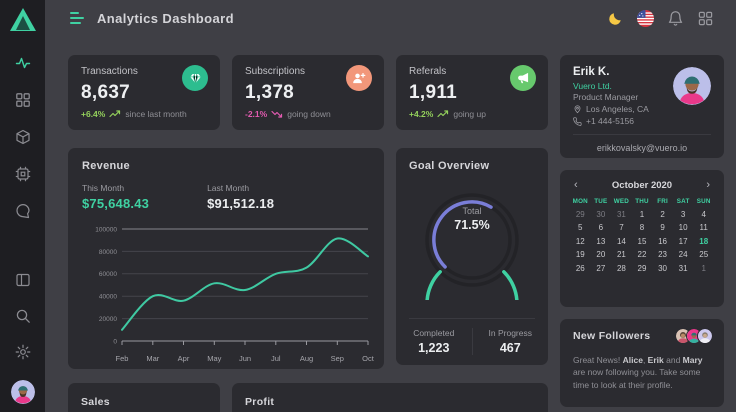 Image resolution: width=736 pixels, height=412 pixels. I want to click on sidebar-nav, so click(23, 137).